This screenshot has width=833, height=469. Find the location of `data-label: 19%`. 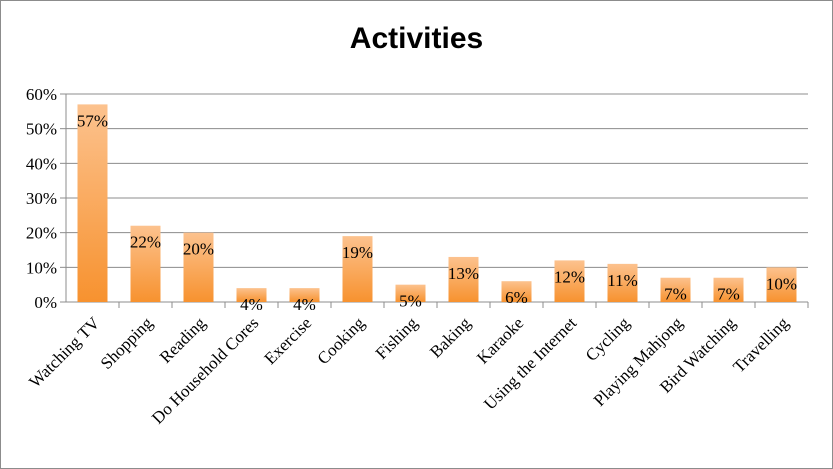

data-label: 19% is located at coordinates (357, 252).